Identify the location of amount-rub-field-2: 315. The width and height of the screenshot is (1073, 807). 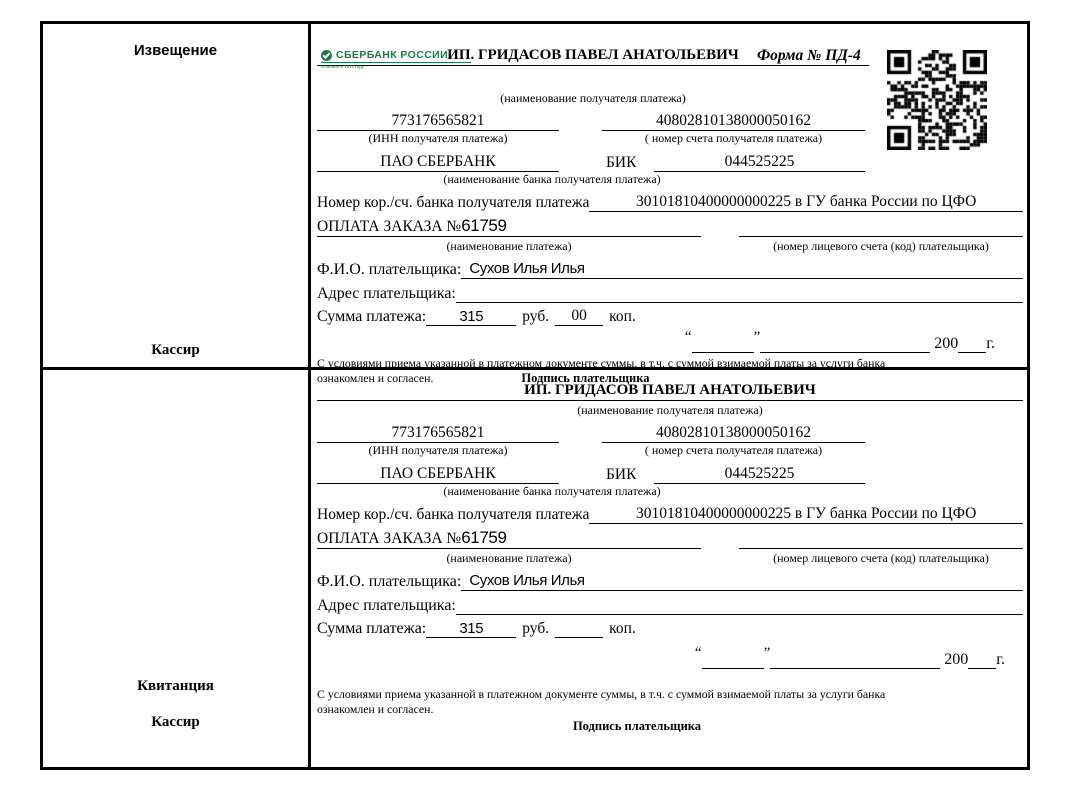
(471, 629).